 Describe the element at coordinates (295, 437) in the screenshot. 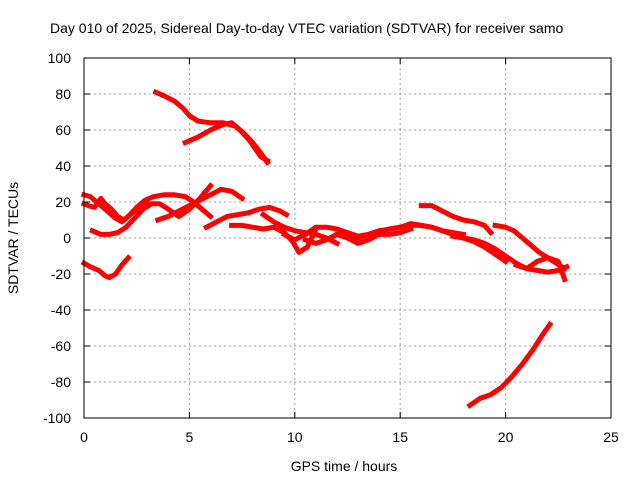

I see `x-tick-label: 10` at that location.